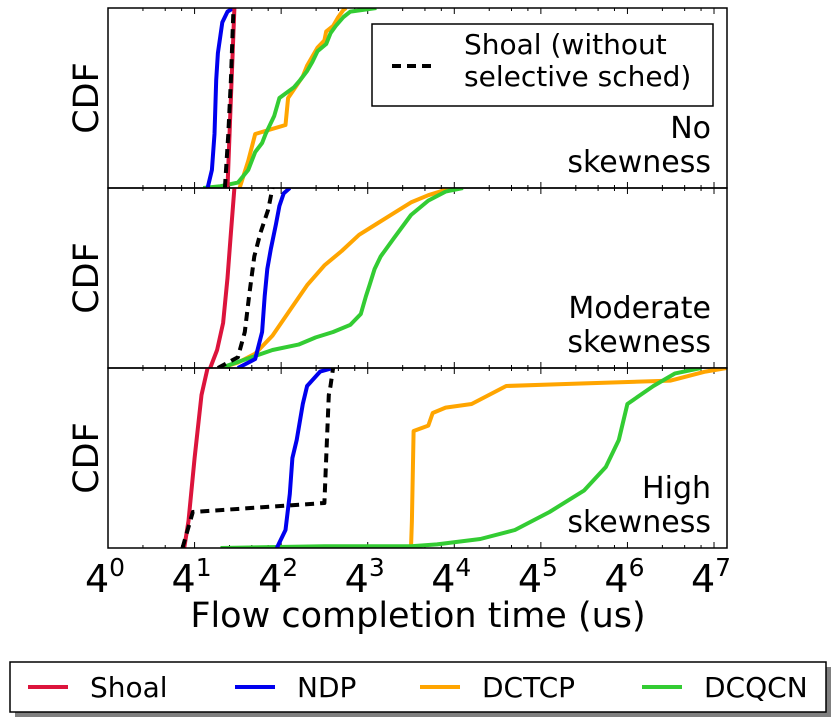 This screenshot has height=724, width=835. Describe the element at coordinates (129, 687) in the screenshot. I see `legend-label: Shoal` at that location.